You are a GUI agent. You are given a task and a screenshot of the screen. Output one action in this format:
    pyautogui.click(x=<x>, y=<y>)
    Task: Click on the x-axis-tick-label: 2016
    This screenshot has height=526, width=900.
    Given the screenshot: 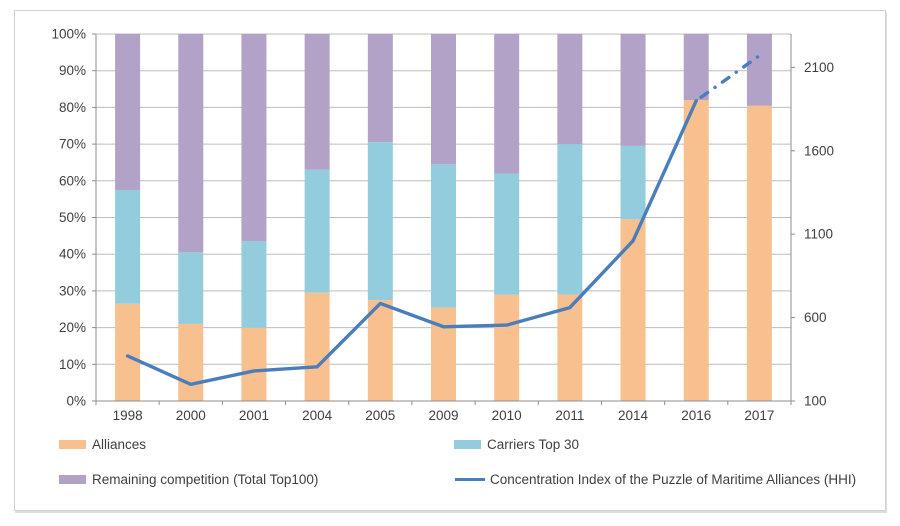 What is the action you would take?
    pyautogui.click(x=696, y=415)
    